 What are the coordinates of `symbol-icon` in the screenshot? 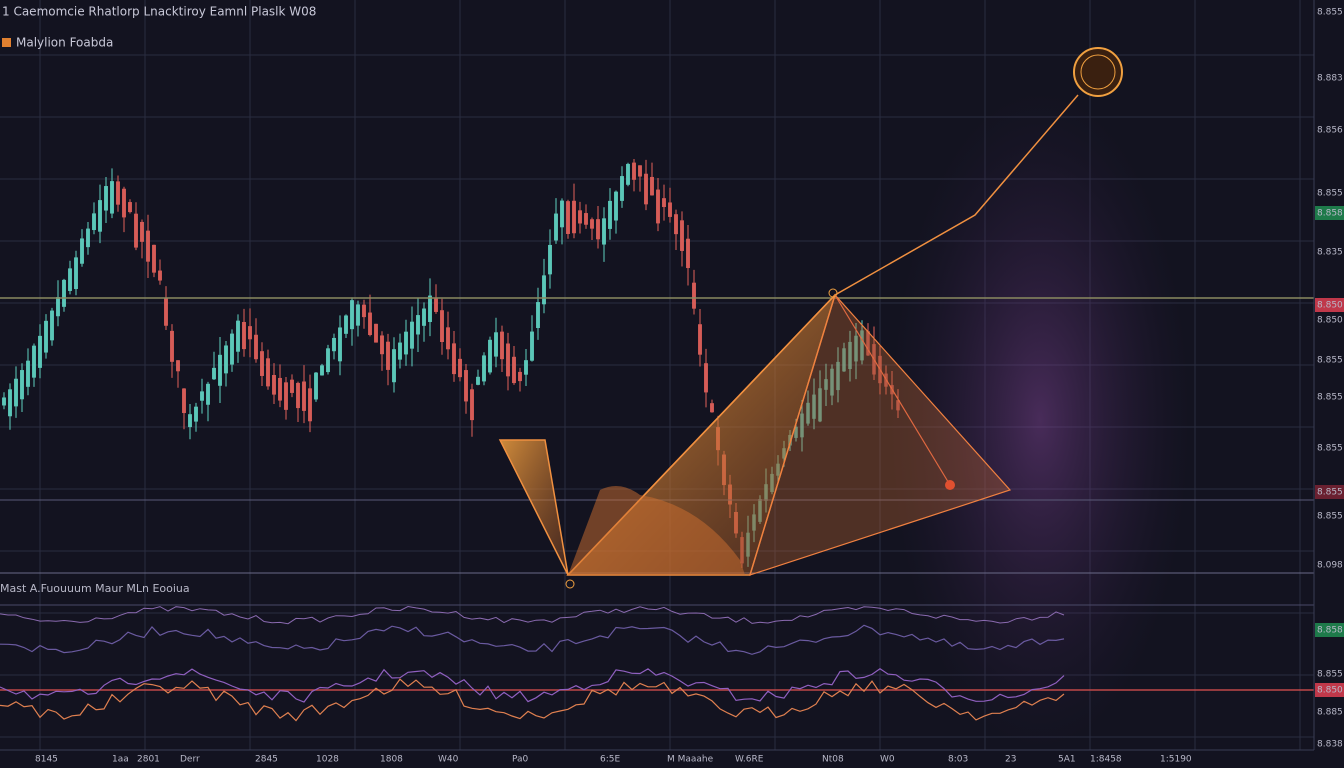 It's located at (6, 42).